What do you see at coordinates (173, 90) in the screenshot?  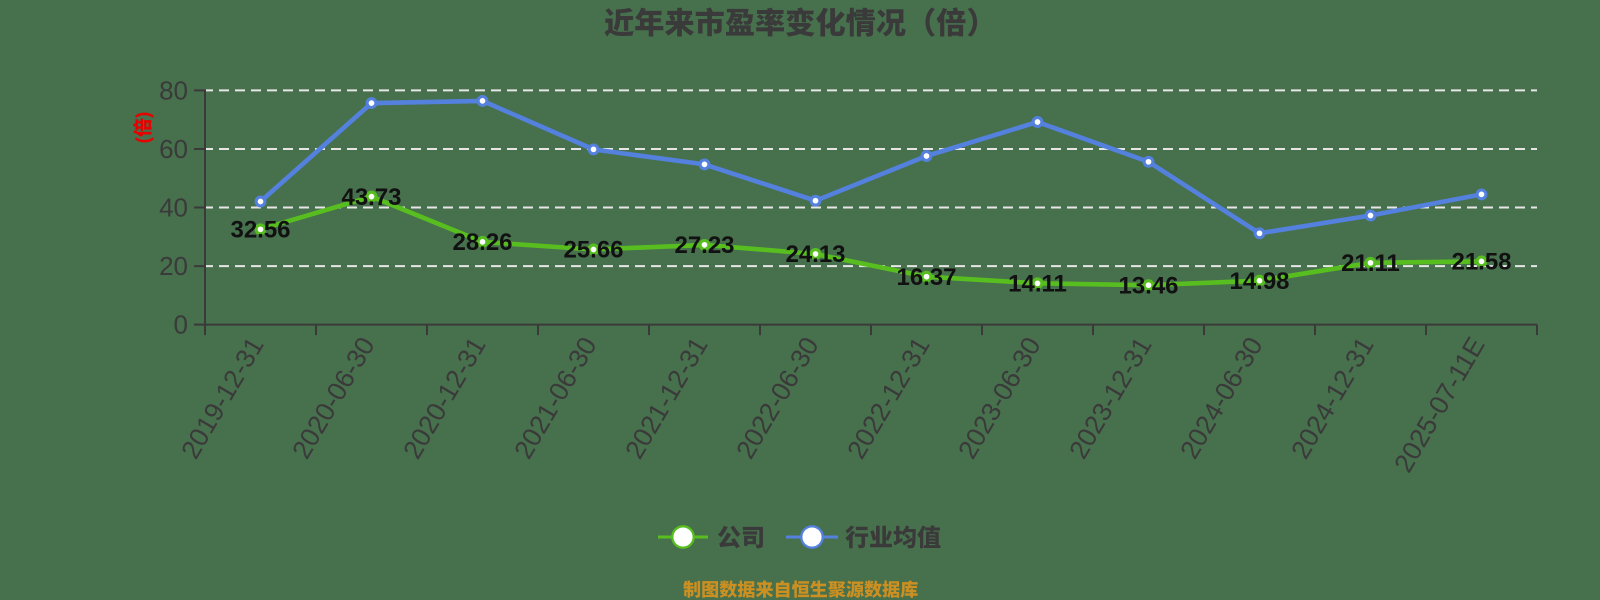 I see `svg-text: 80` at bounding box center [173, 90].